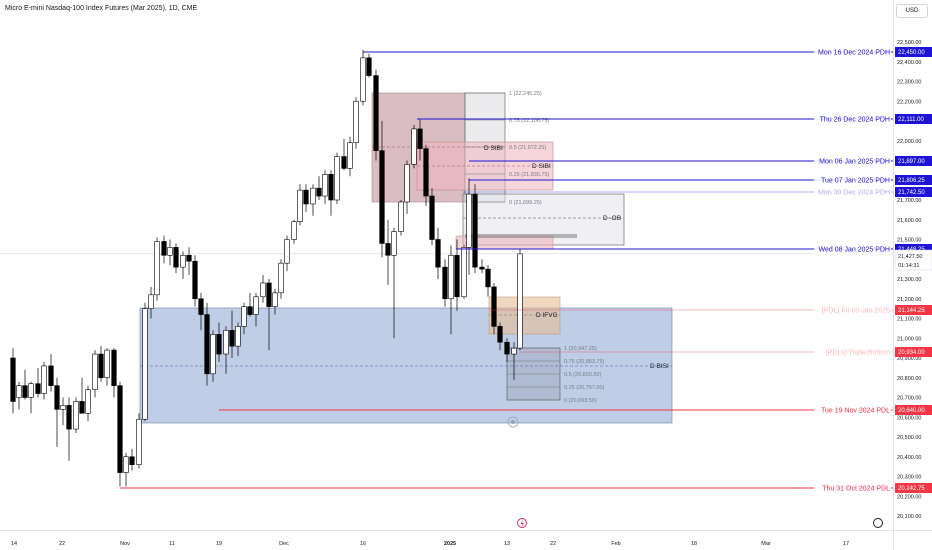 The image size is (932, 550). What do you see at coordinates (529, 175) in the screenshot?
I see `fib-upper-label: 0.25 (21,835.75)` at bounding box center [529, 175].